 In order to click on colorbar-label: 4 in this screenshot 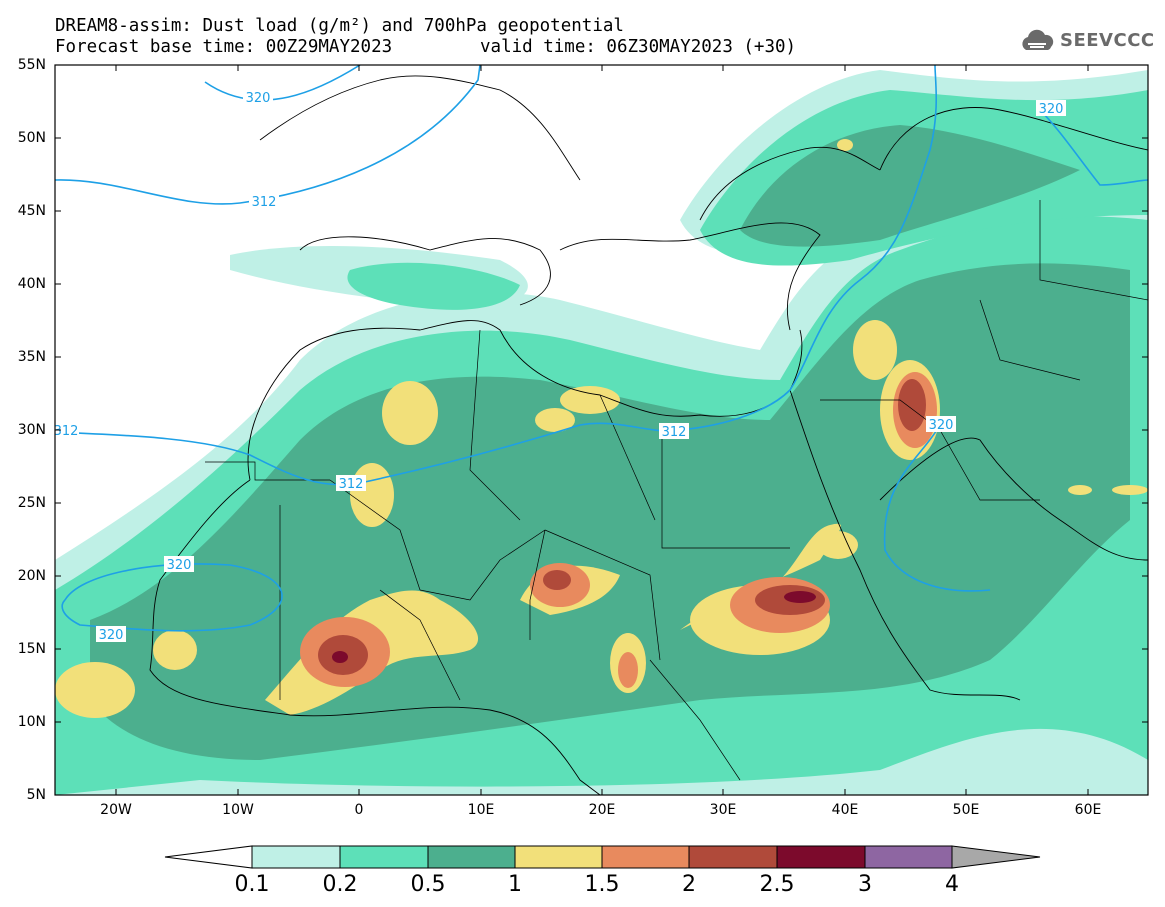, I will do `click(952, 884)`.